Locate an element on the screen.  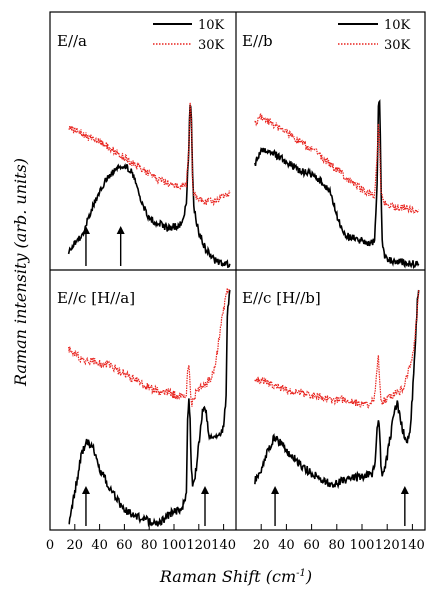
series-10k-bottom-right is located at coordinates (337, 389).